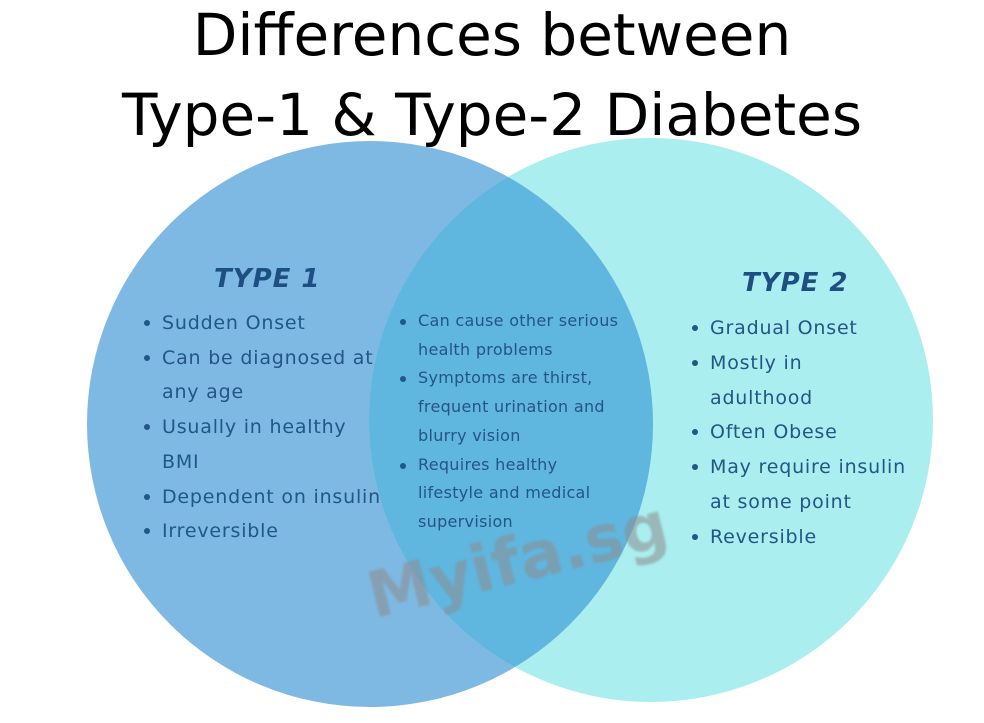 The width and height of the screenshot is (984, 723). Describe the element at coordinates (521, 321) in the screenshot. I see `list-item: Can cause other serious` at that location.